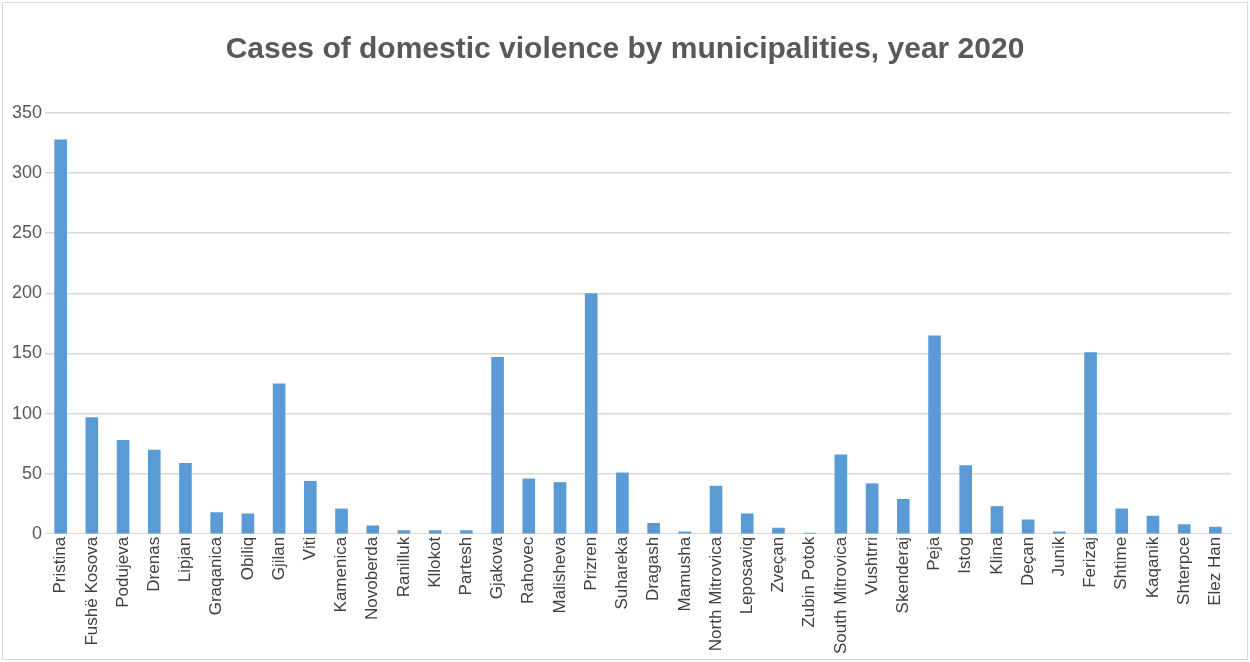 This screenshot has width=1250, height=662. Describe the element at coordinates (466, 566) in the screenshot. I see `x-tick-label: Partesh` at that location.